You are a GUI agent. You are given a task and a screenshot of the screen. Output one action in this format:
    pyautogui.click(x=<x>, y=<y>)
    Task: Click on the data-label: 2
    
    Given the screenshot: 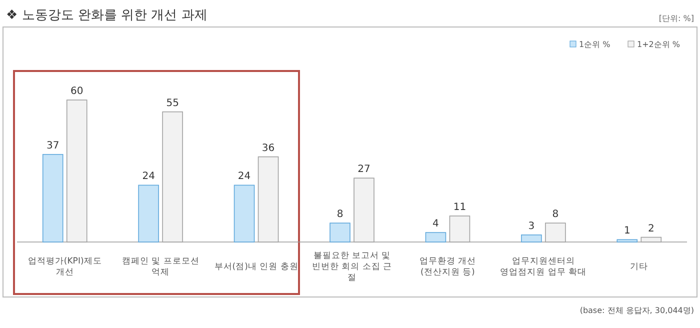 What is the action you would take?
    pyautogui.click(x=651, y=228)
    